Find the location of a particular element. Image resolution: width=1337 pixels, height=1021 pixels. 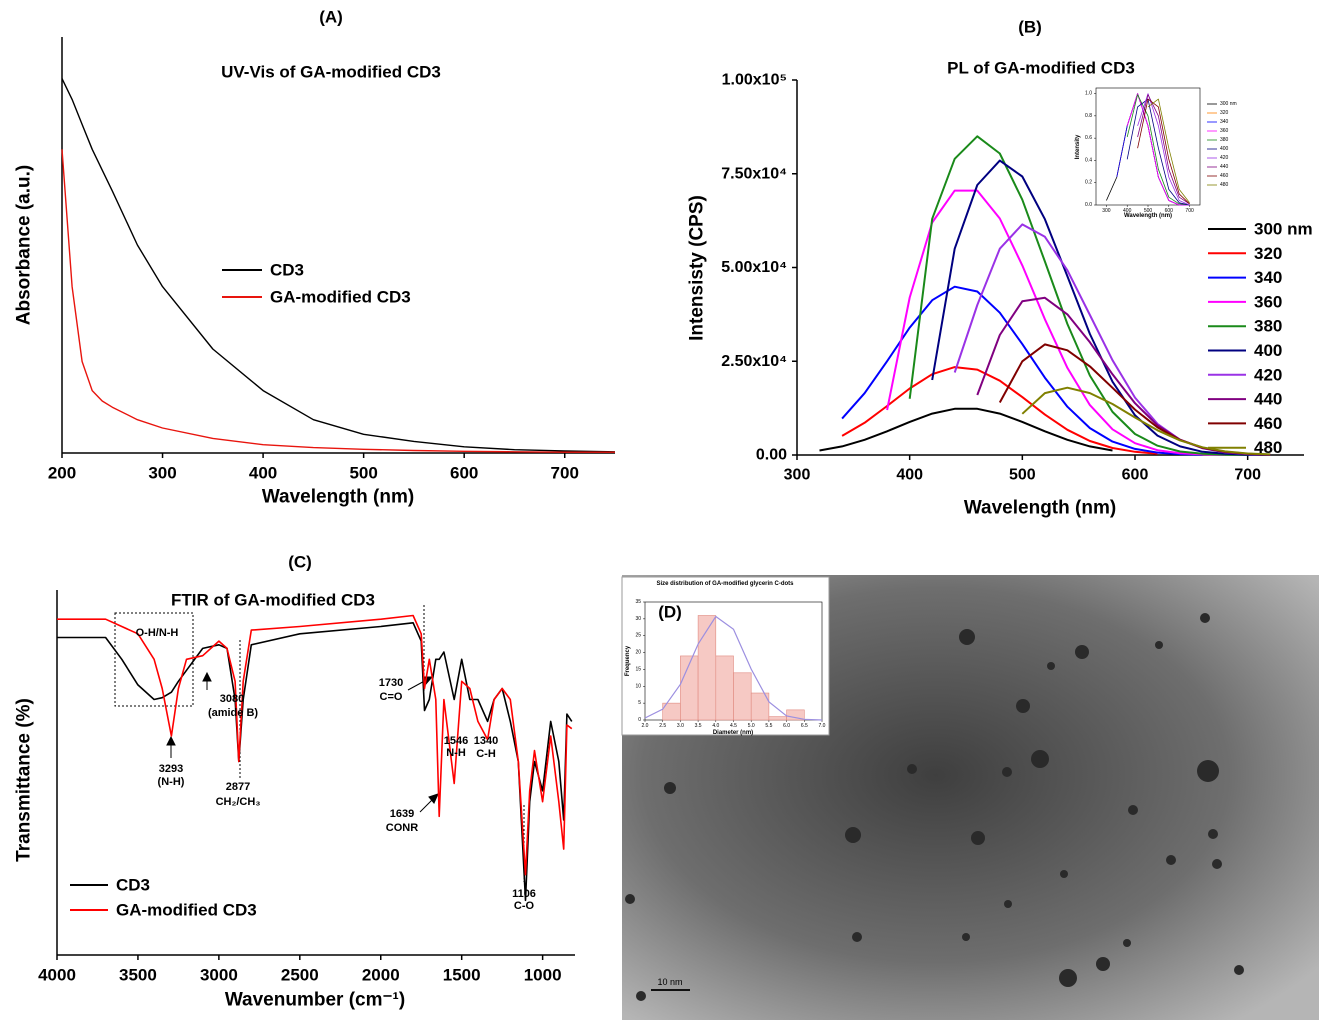

plot-frame is located at coordinates (1148, 146).